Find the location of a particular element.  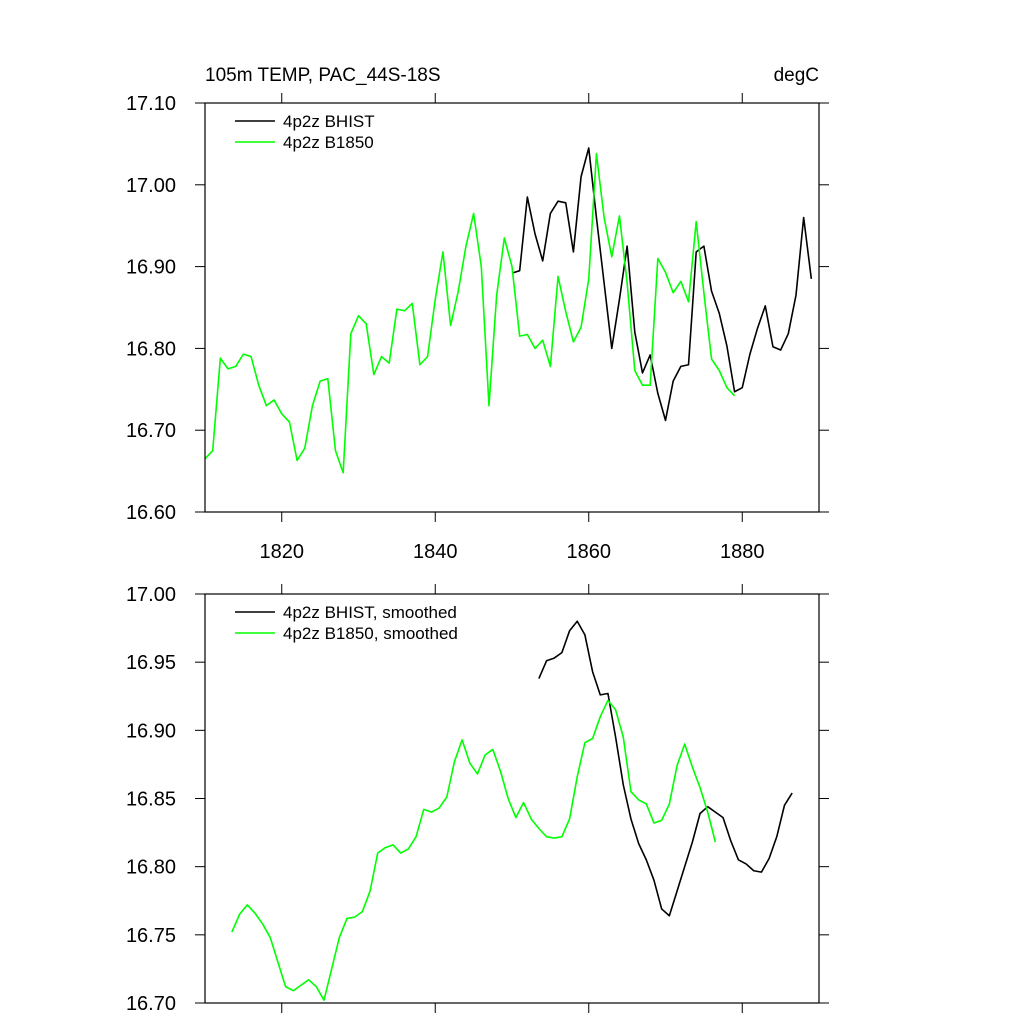

y-tick-label: 16.85 is located at coordinates (151, 800).